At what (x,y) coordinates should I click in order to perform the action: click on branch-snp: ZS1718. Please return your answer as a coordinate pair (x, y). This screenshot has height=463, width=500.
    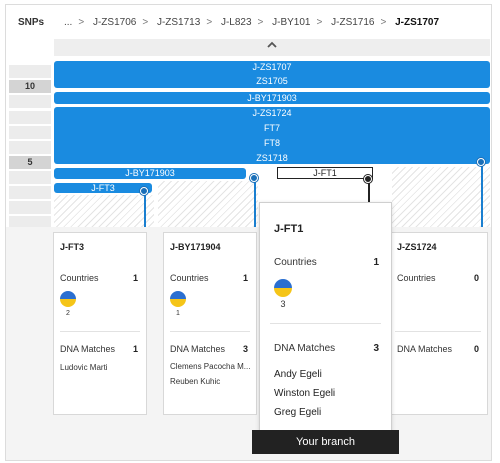
    Looking at the image, I should click on (272, 158).